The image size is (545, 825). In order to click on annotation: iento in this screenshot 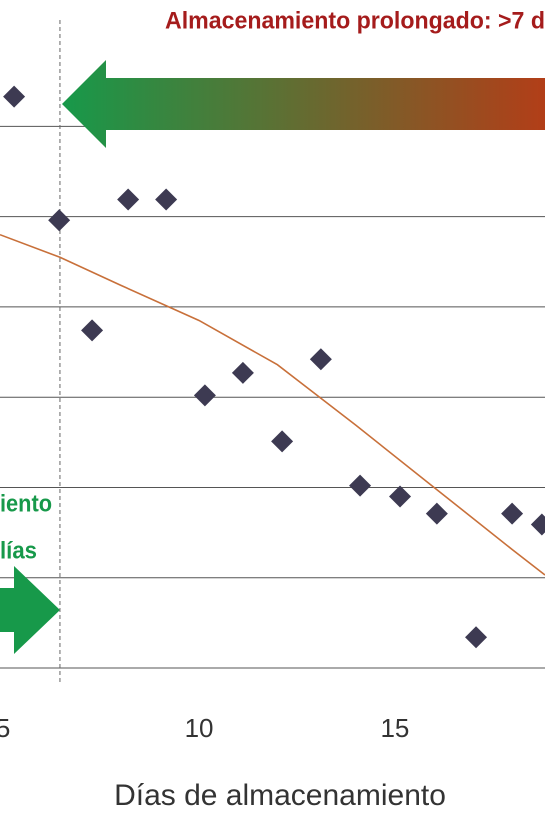, I will do `click(26, 503)`.